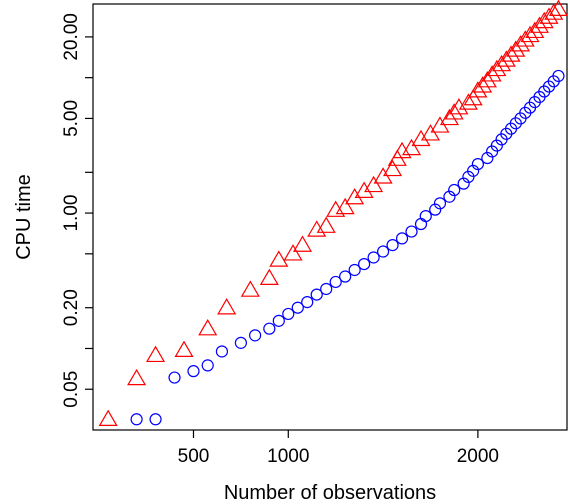 Image resolution: width=570 pixels, height=504 pixels. I want to click on x-axis: 500 1000 2000, so click(338, 448).